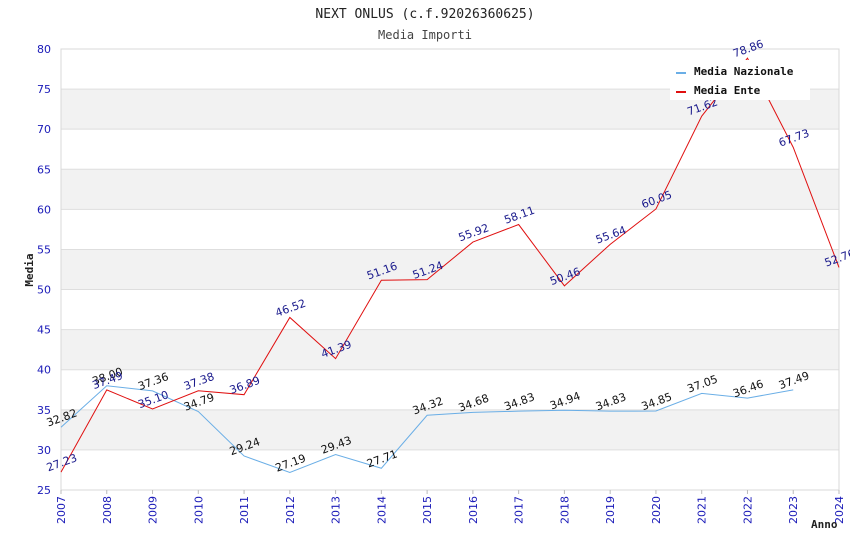 This screenshot has height=550, width=850. Describe the element at coordinates (44, 129) in the screenshot. I see `y-tick-label: 70` at that location.